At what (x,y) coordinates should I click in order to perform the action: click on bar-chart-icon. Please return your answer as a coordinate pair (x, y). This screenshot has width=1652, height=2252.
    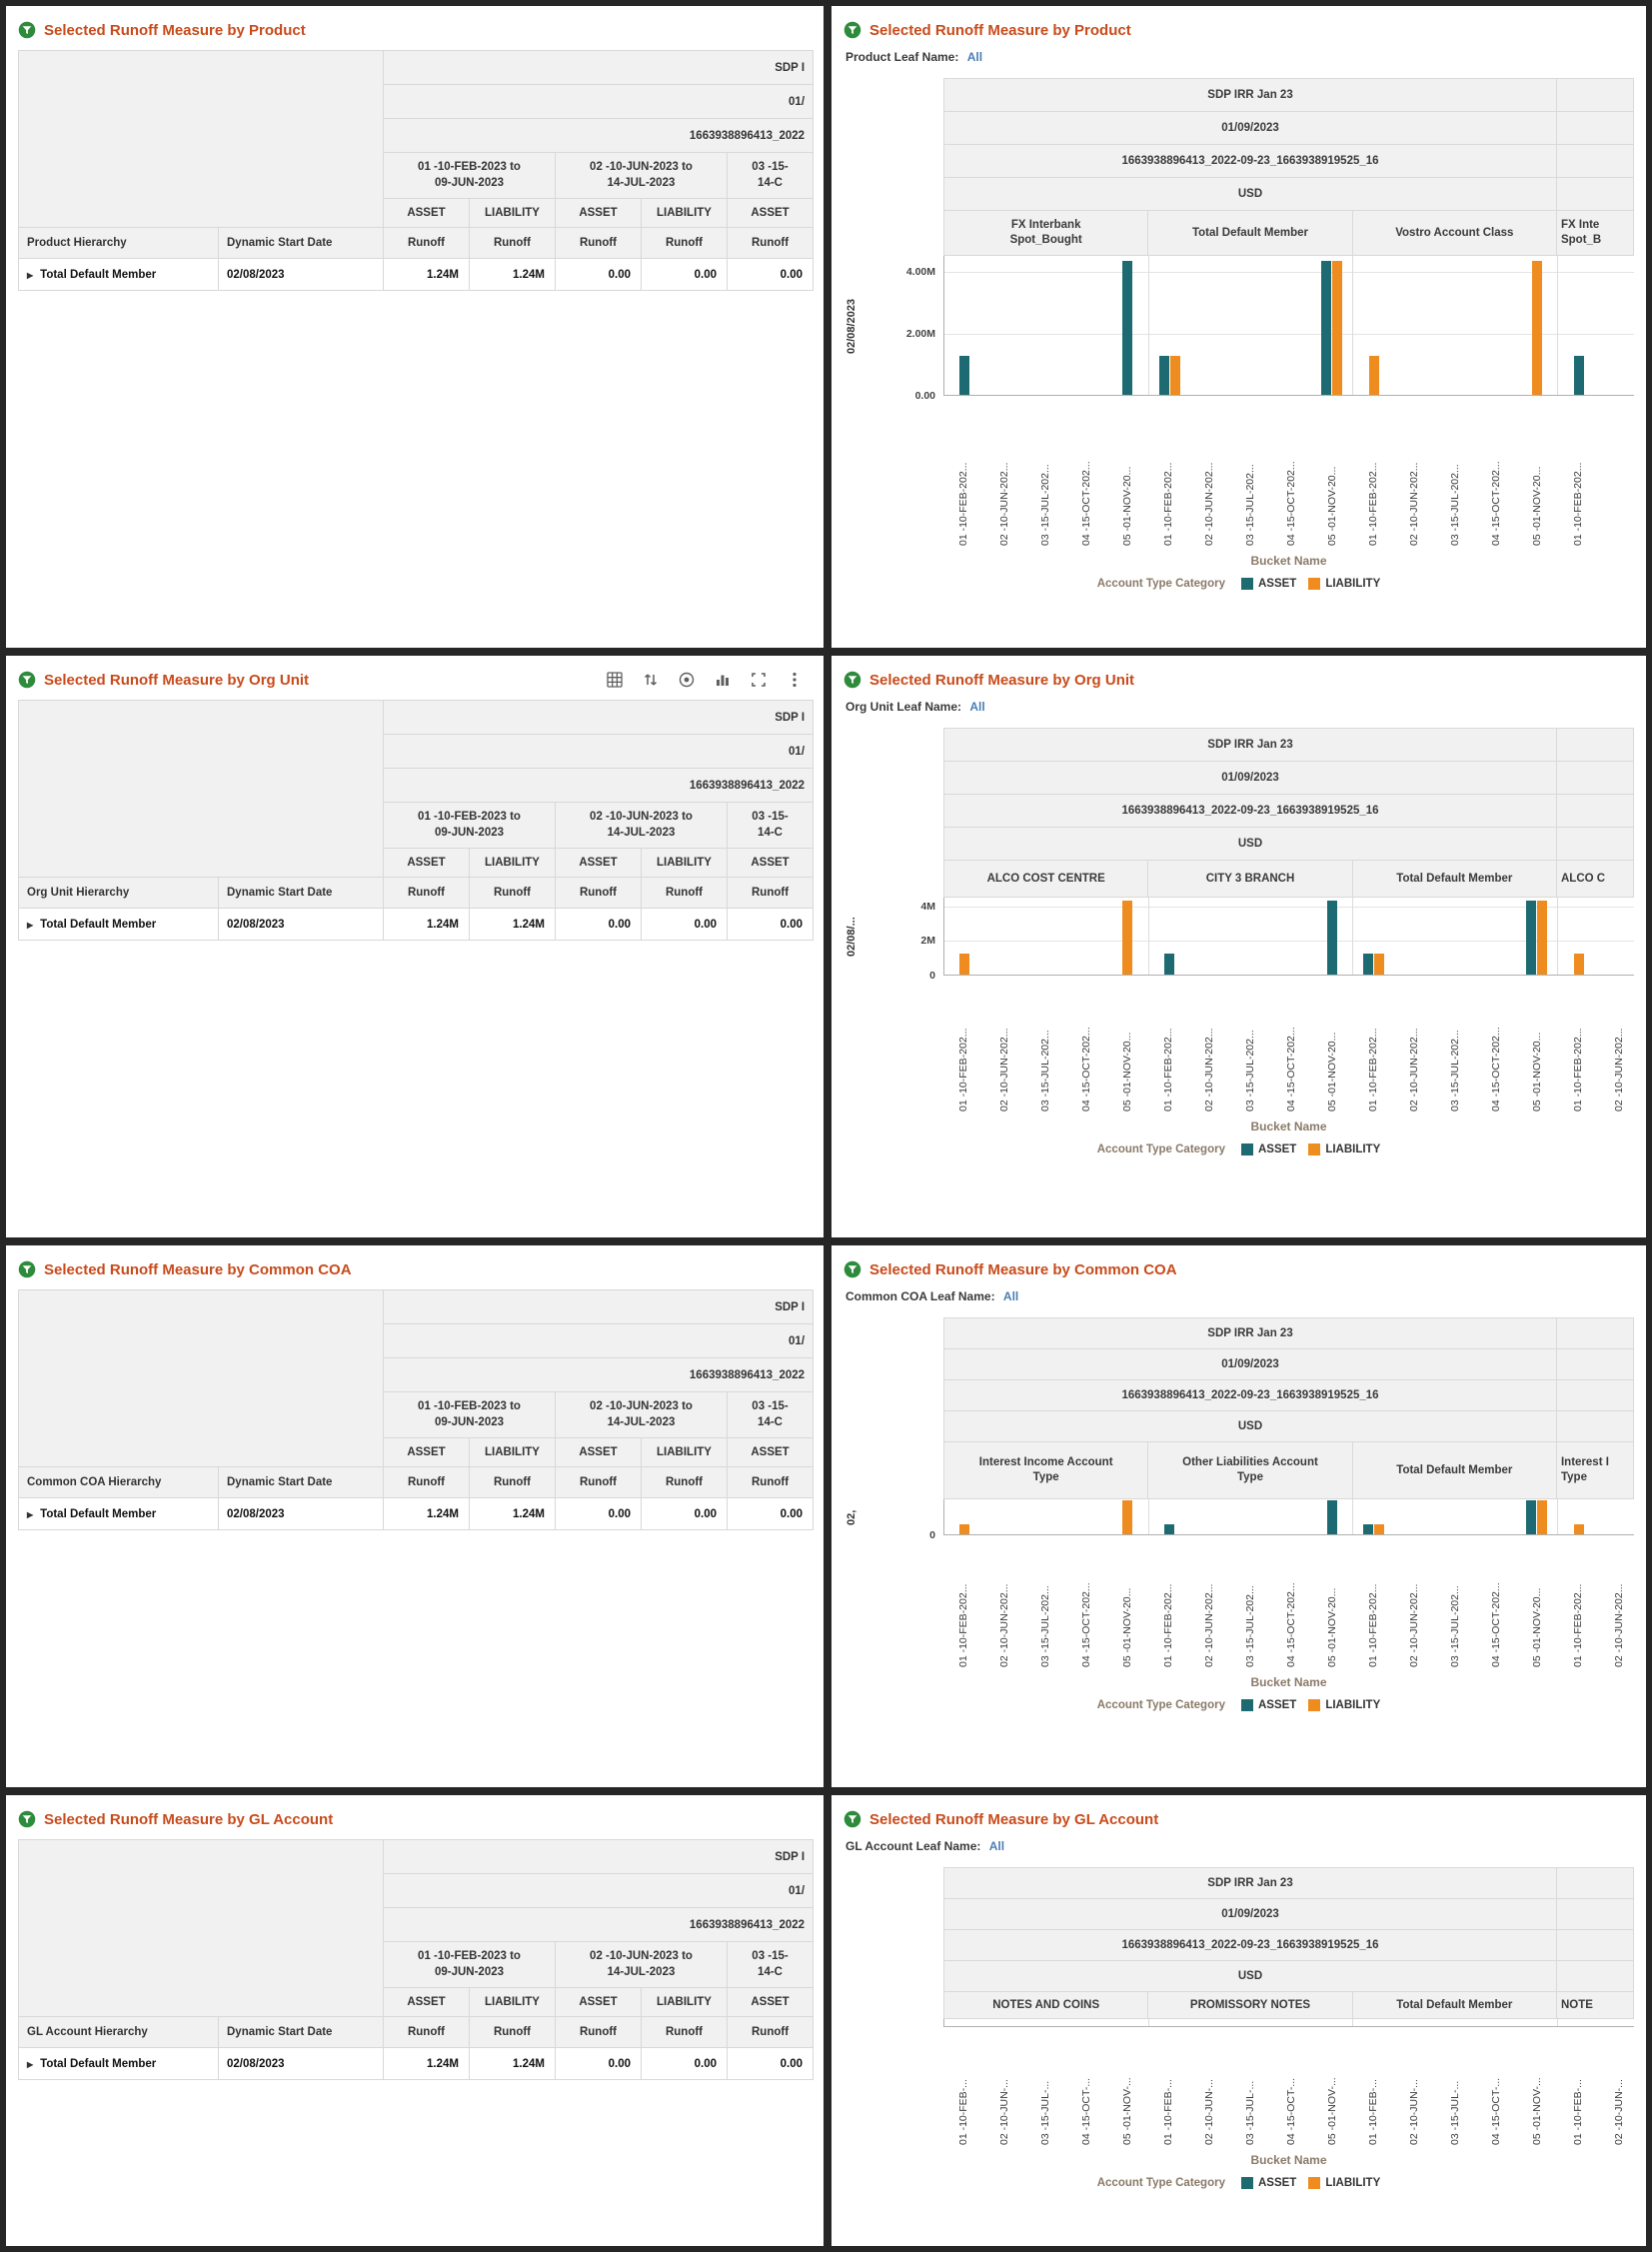
    Looking at the image, I should click on (723, 680).